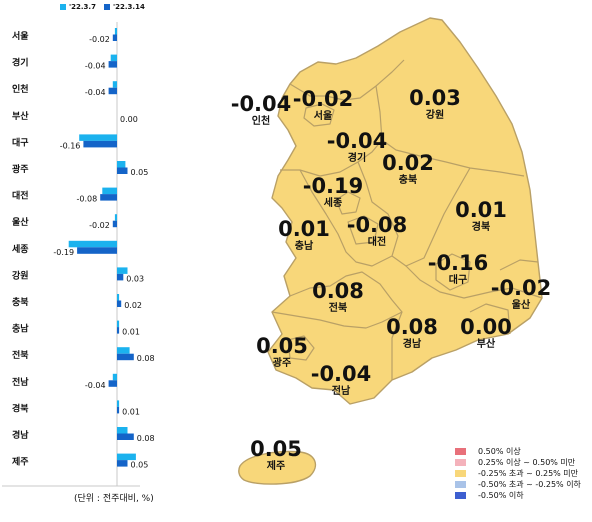 This screenshot has width=592, height=522. Describe the element at coordinates (261, 104) in the screenshot. I see `region-value-incheon: -0.04` at that location.